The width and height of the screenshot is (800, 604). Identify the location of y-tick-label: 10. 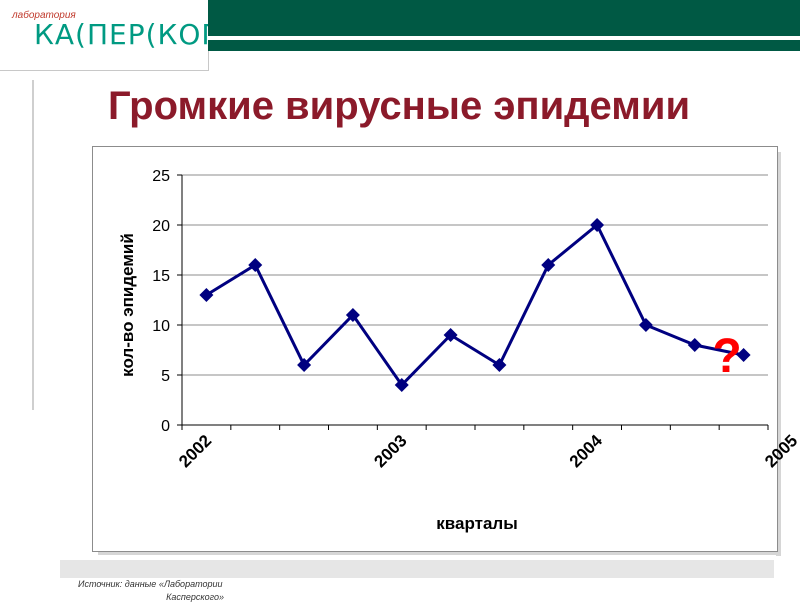
(161, 326).